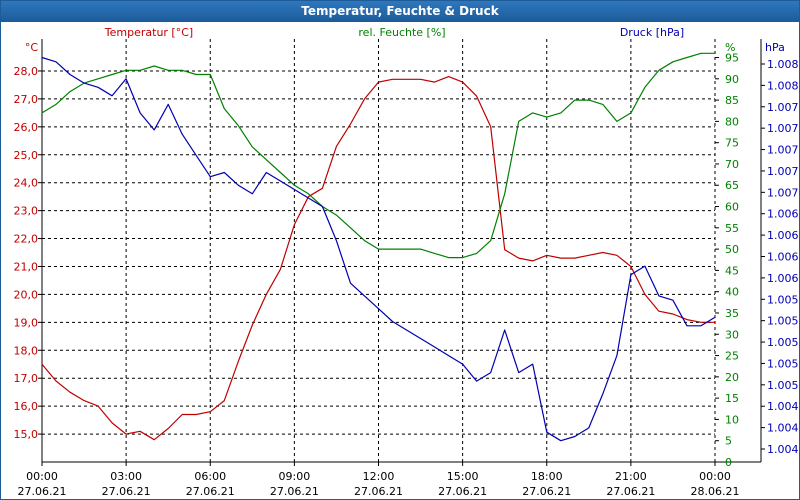 This screenshot has width=800, height=500. I want to click on humidity-tick-label: 30, so click(732, 334).